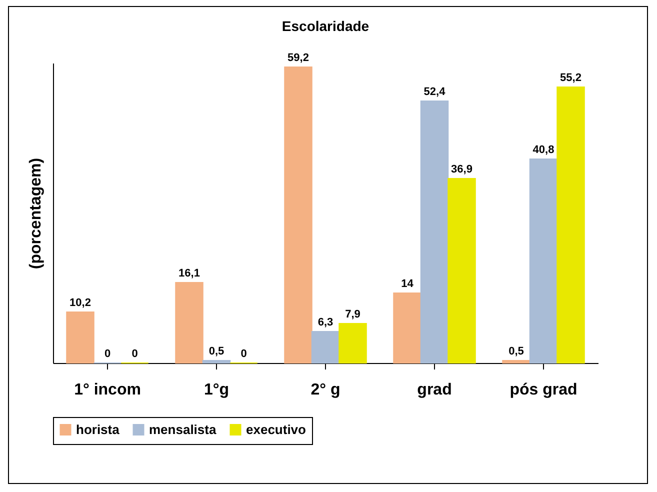  I want to click on x-tick-label: 2° g, so click(325, 390).